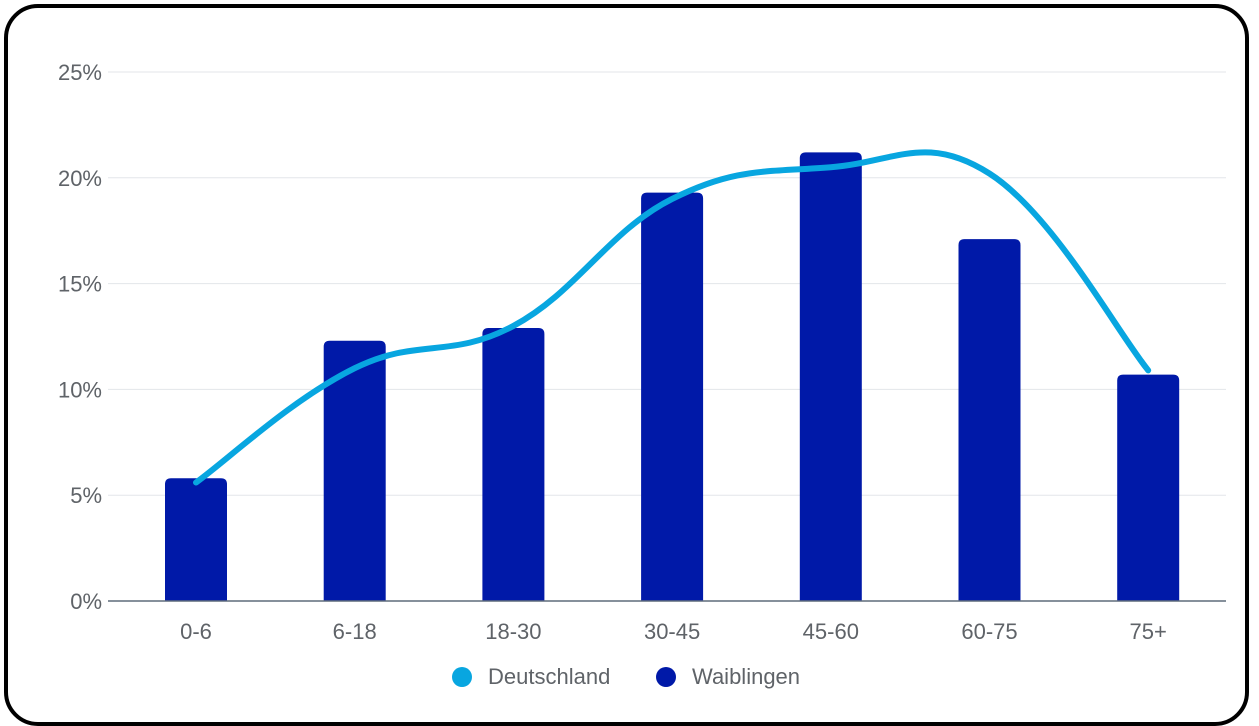  What do you see at coordinates (86, 601) in the screenshot?
I see `y-tick-label: 0%` at bounding box center [86, 601].